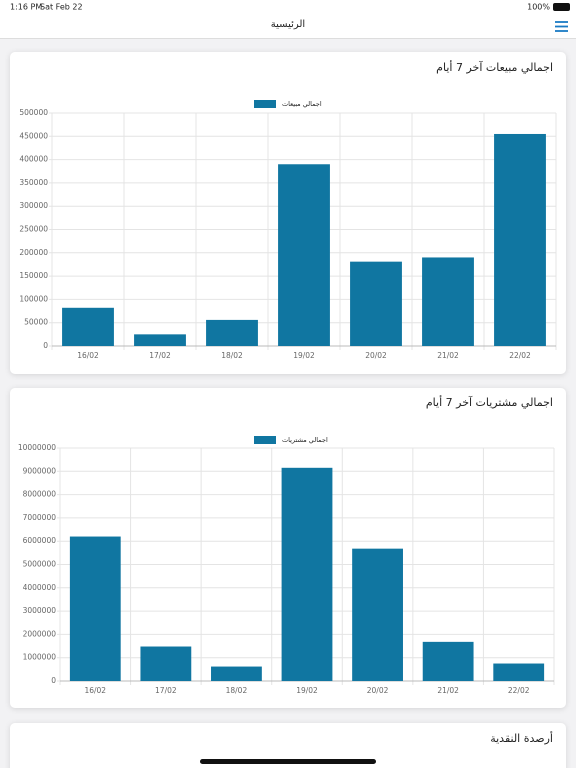 Image resolution: width=576 pixels, height=768 pixels. Describe the element at coordinates (288, 761) in the screenshot. I see `home-indicator` at that location.